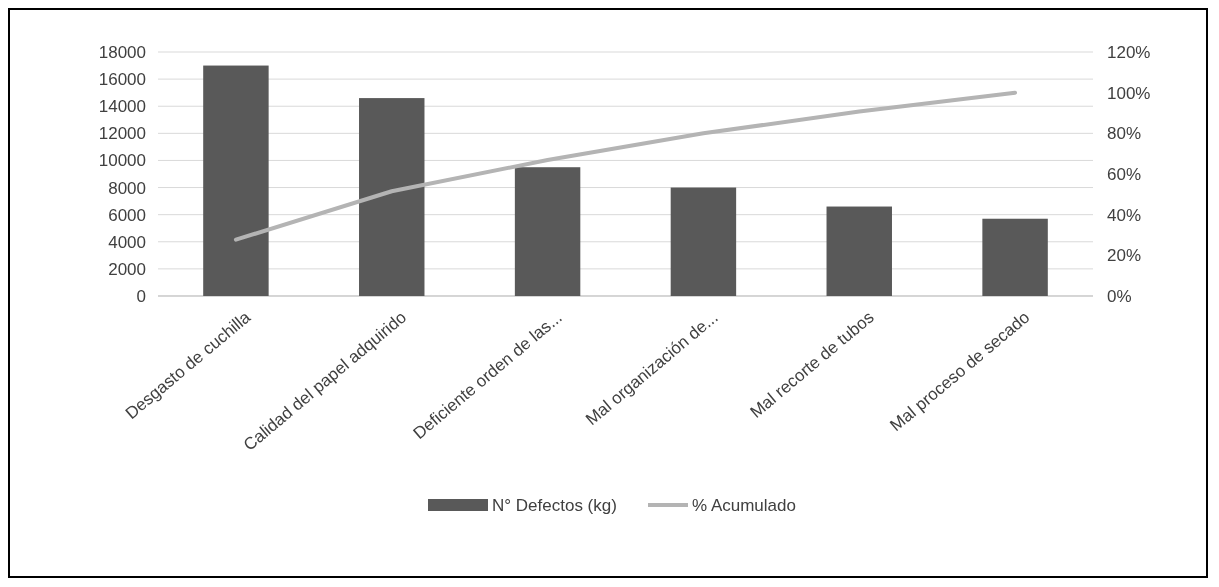 This screenshot has width=1219, height=587. Describe the element at coordinates (744, 505) in the screenshot. I see `legend-label: % Acumulado` at that location.